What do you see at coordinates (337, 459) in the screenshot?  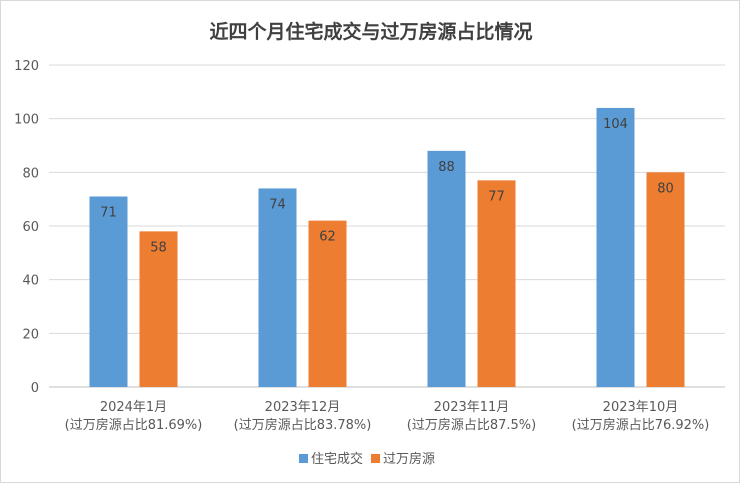 I see `legend-label: 住宅成交` at bounding box center [337, 459].